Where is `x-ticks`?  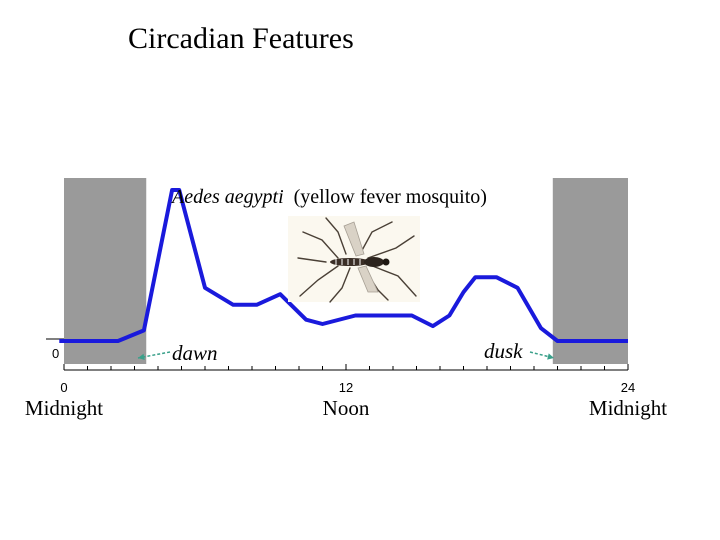 x-ticks is located at coordinates (346, 367).